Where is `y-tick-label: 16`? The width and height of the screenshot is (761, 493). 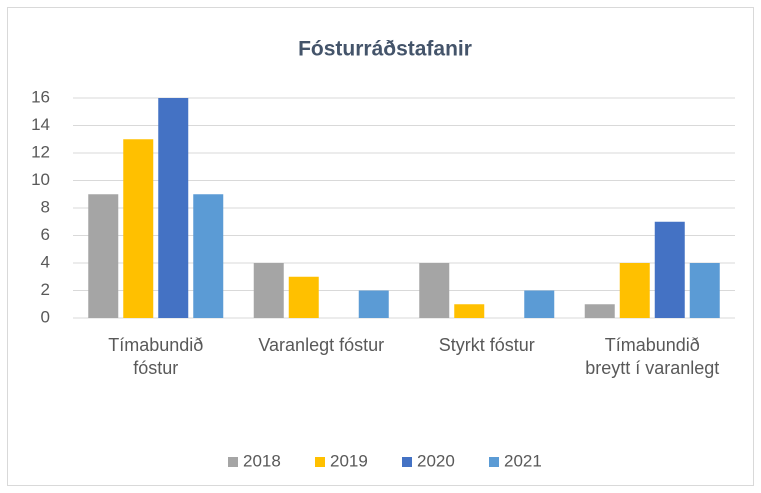
y-tick-label: 16 is located at coordinates (40, 96).